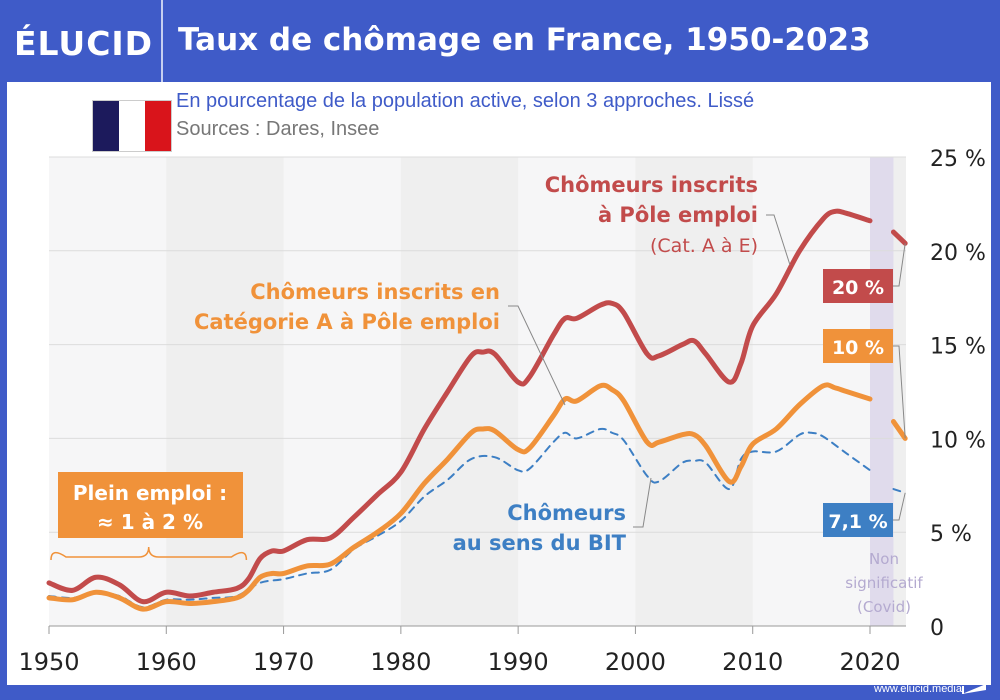 The image size is (1000, 700). Describe the element at coordinates (162, 41) in the screenshot. I see `header-divider` at that location.